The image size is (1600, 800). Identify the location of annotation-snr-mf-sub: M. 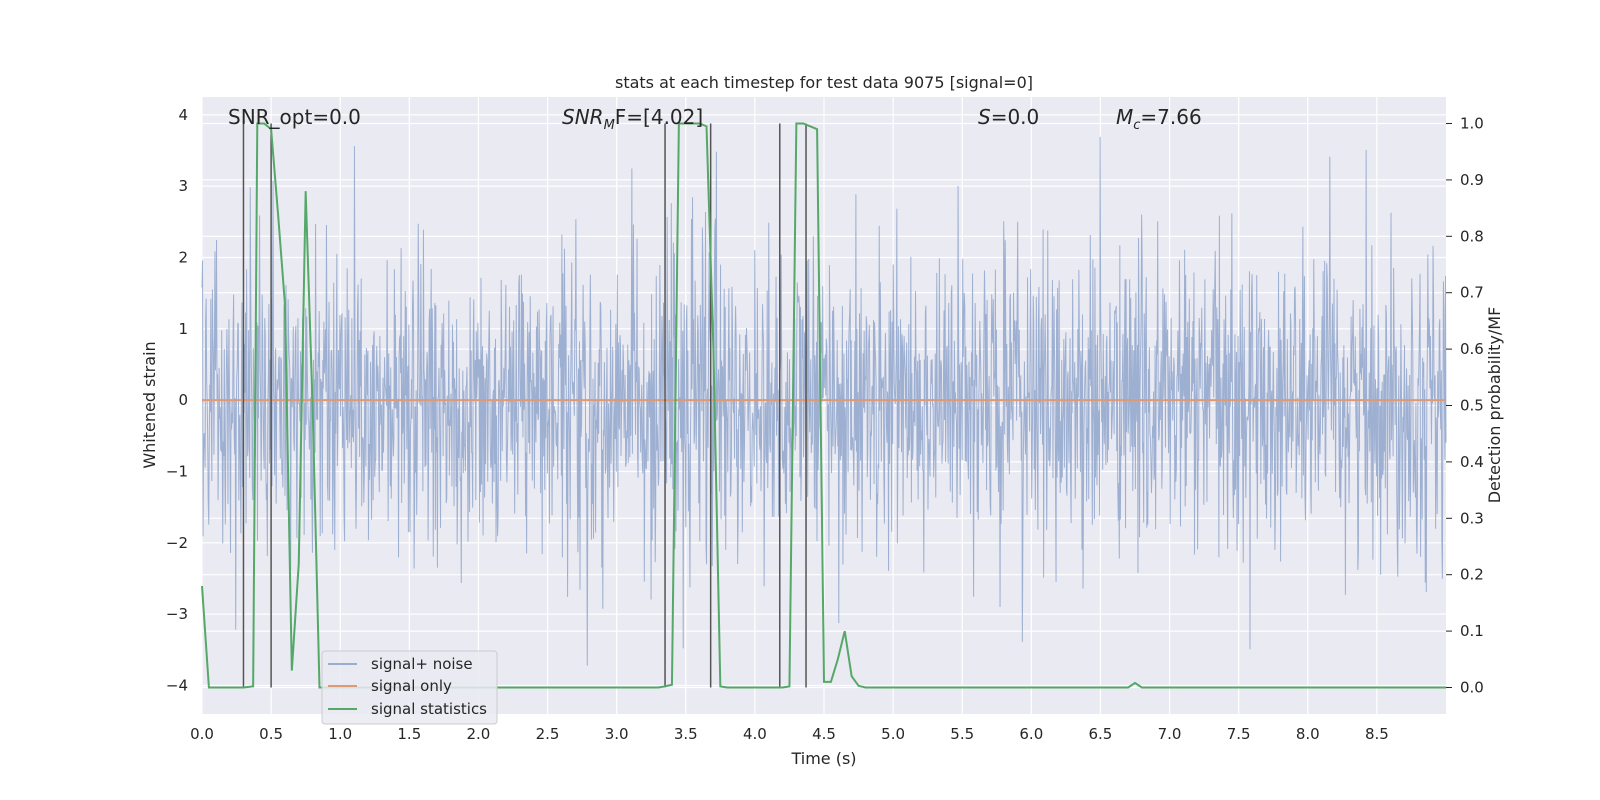
(609, 125).